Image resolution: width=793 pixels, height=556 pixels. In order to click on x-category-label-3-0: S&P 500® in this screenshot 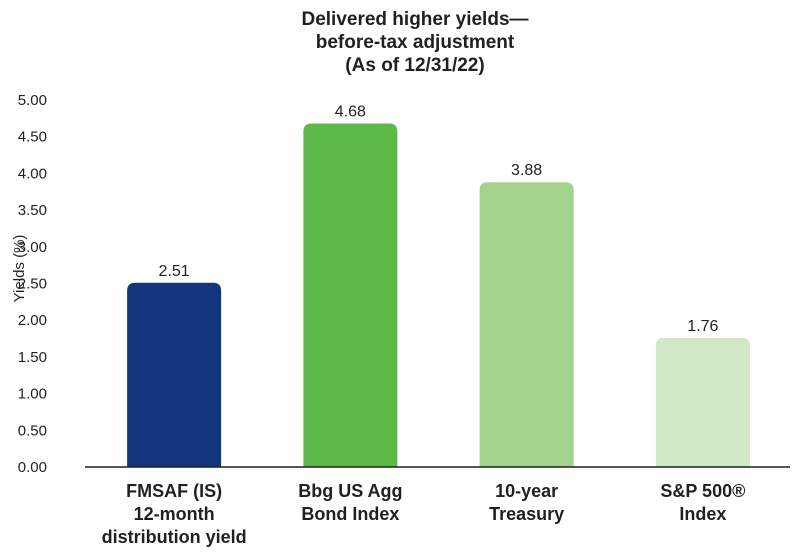, I will do `click(702, 491)`.